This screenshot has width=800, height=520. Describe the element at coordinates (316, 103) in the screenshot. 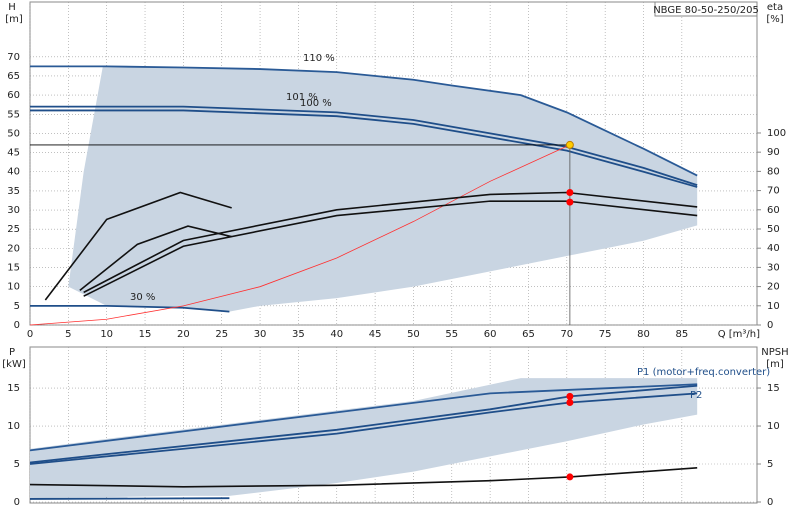

I see `curve-label: 100 %` at that location.